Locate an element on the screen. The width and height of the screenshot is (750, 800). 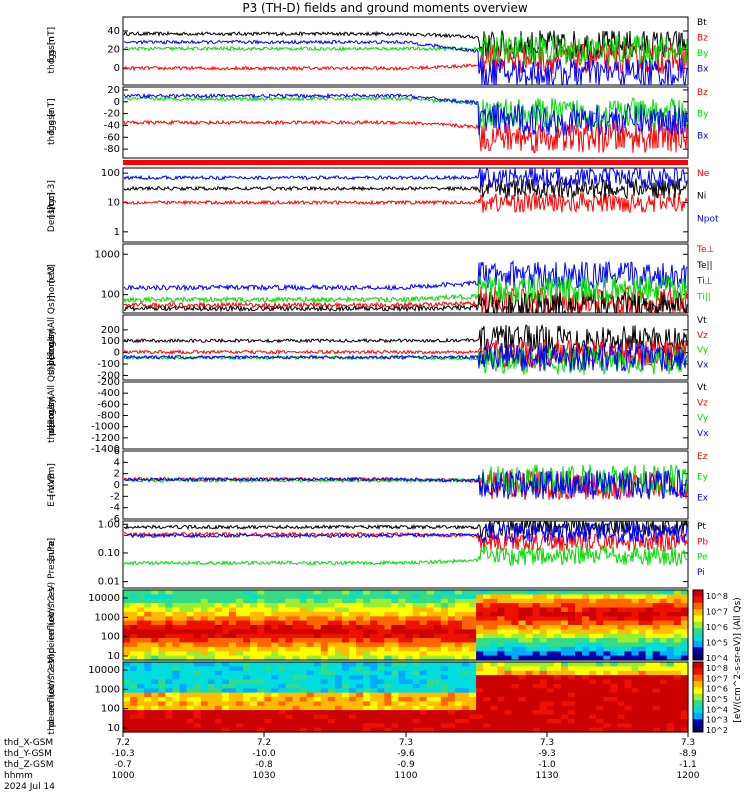
legend-entry-te: Te⊥ is located at coordinates (705, 250).